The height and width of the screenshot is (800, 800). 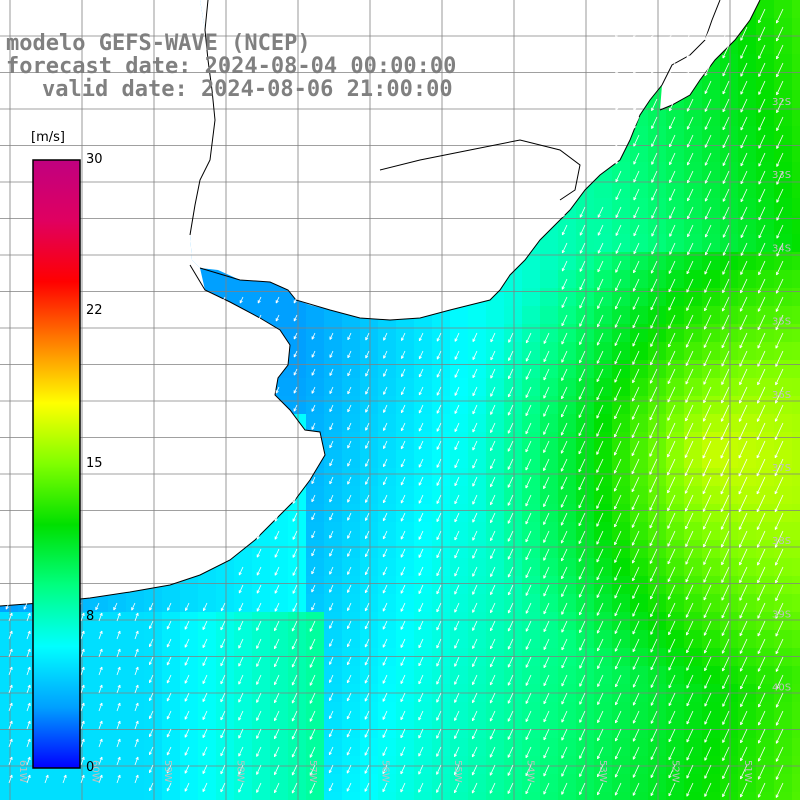 What do you see at coordinates (94, 159) in the screenshot?
I see `colorbar-tick-30: 30` at bounding box center [94, 159].